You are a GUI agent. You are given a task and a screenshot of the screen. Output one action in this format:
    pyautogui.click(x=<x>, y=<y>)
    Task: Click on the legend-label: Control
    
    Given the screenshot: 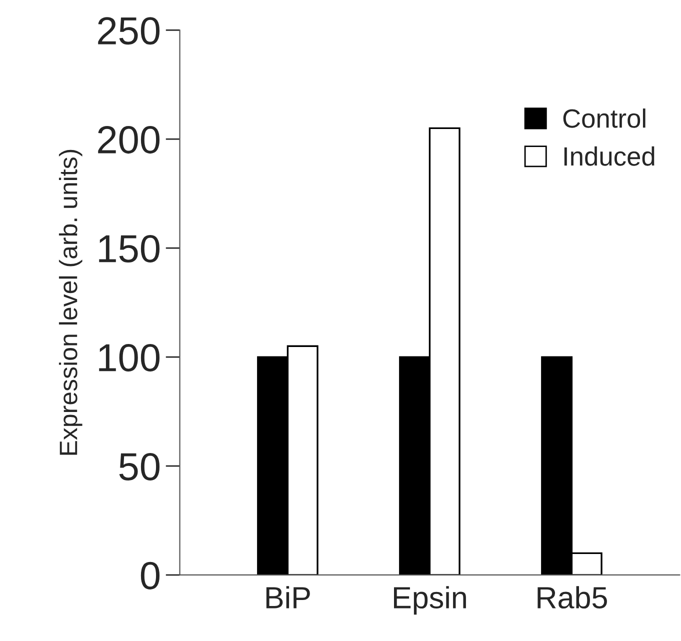 What is the action you would take?
    pyautogui.click(x=604, y=118)
    